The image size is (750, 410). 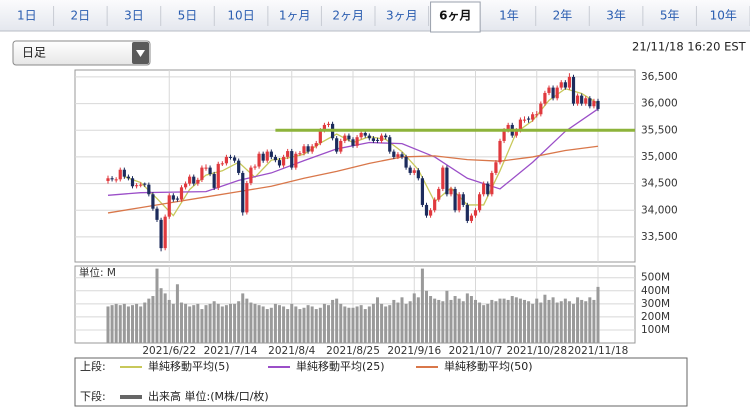 I want to click on tab: 3ヶ月, so click(x=402, y=16).